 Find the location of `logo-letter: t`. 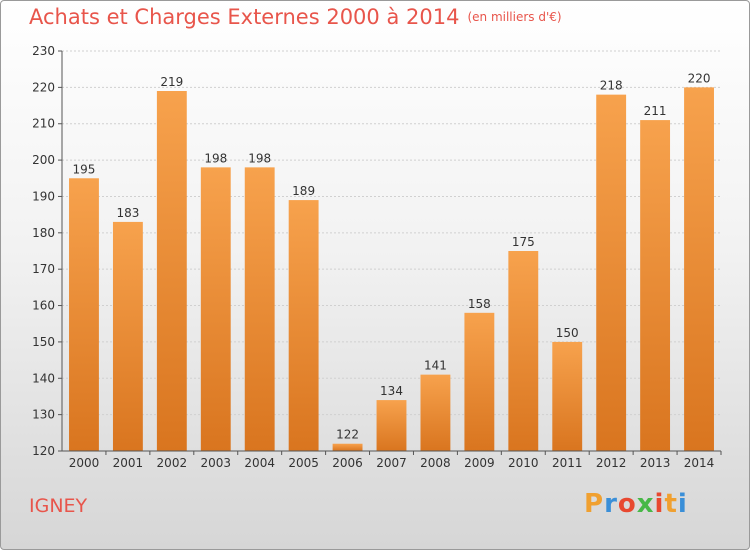

logo-letter: t is located at coordinates (671, 504).